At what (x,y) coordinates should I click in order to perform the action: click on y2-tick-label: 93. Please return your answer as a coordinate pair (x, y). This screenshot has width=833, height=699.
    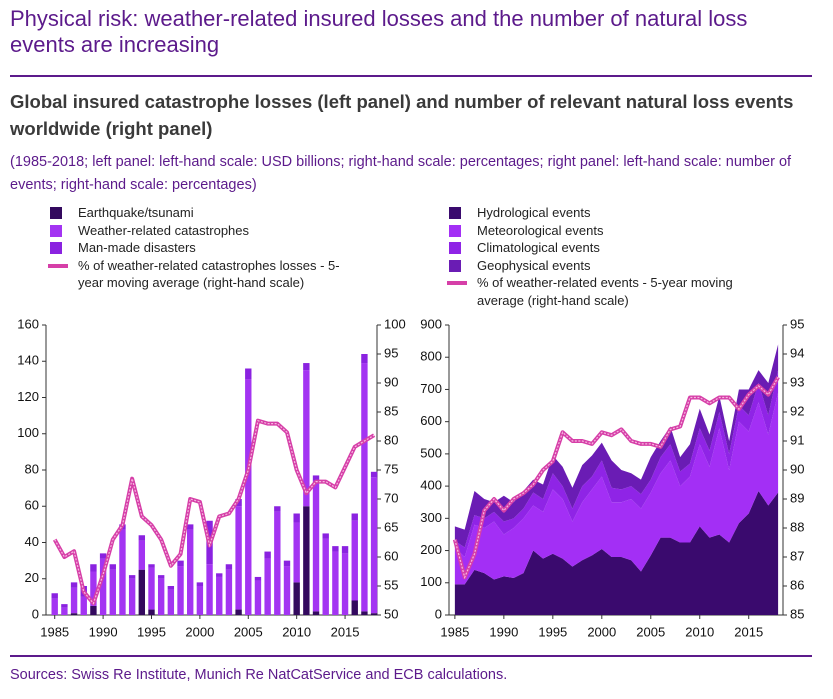
    Looking at the image, I should click on (797, 381).